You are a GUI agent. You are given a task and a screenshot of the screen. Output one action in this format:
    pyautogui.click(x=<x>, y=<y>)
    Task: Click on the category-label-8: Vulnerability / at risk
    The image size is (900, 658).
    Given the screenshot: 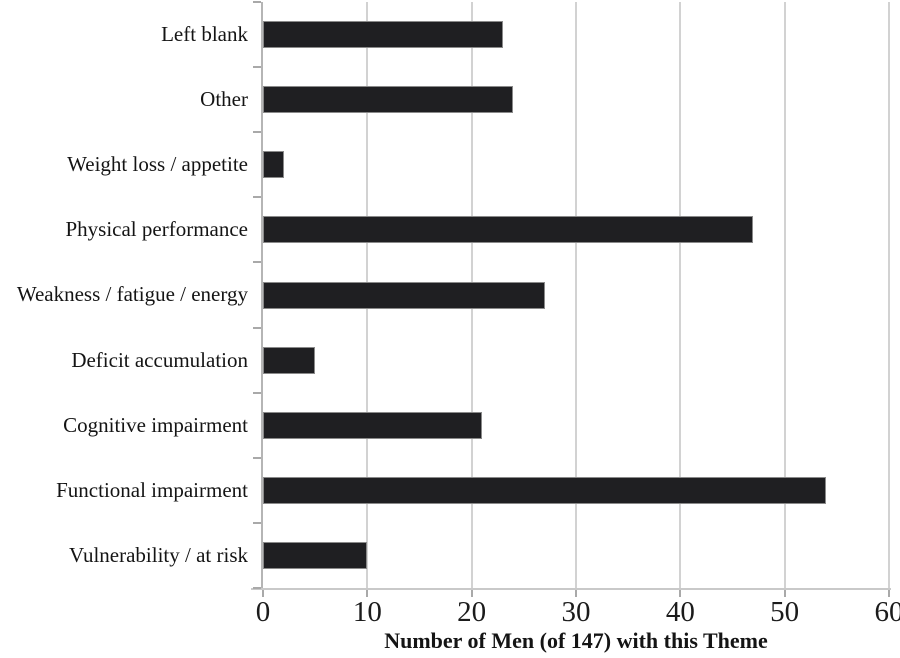 What is the action you would take?
    pyautogui.click(x=158, y=554)
    